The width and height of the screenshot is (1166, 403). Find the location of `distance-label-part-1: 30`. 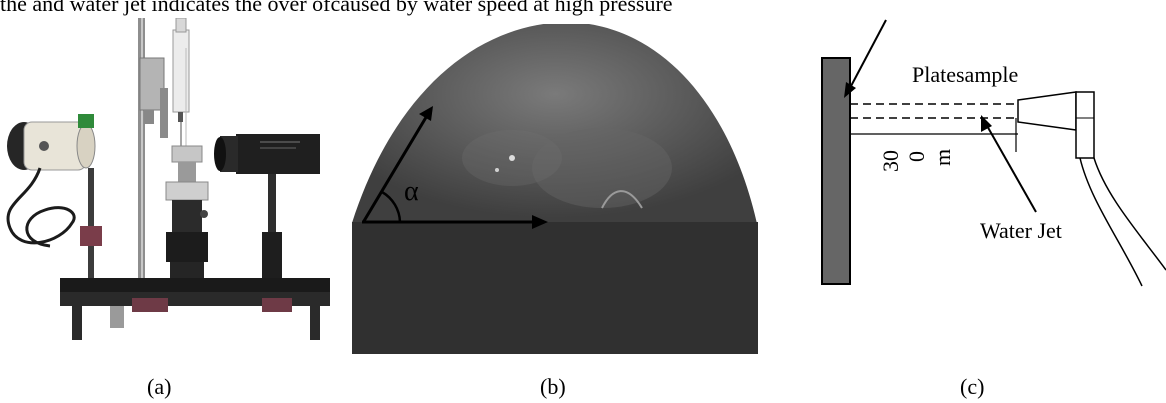

distance-label-part-1: 30 is located at coordinates (890, 161).